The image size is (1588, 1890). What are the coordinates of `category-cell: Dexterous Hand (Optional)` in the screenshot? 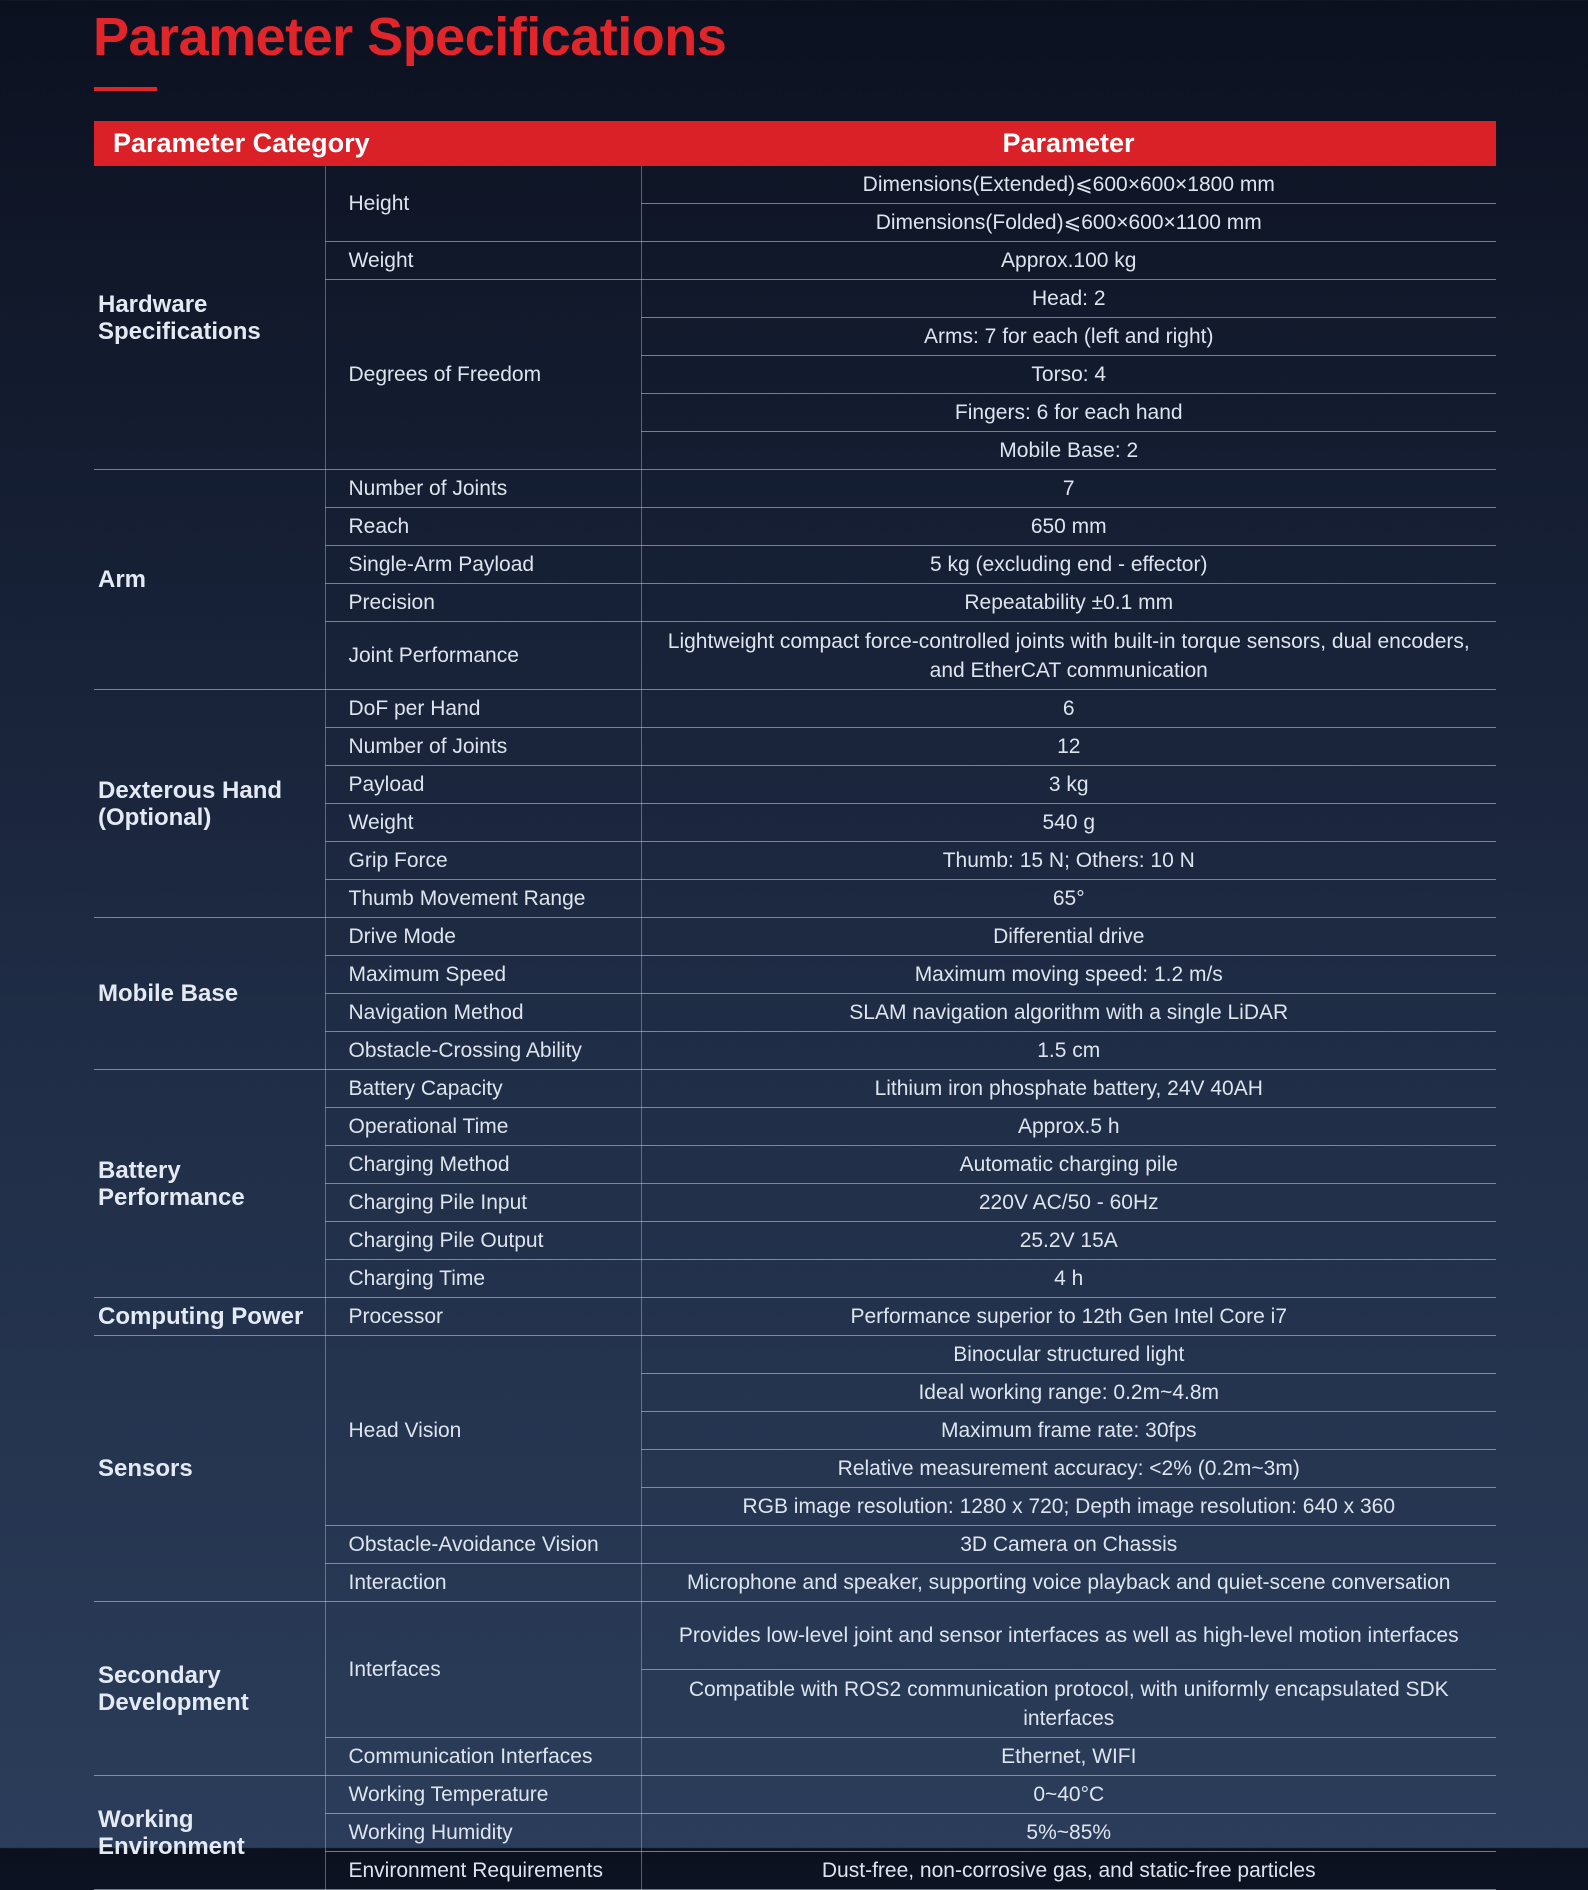 It's located at (210, 803).